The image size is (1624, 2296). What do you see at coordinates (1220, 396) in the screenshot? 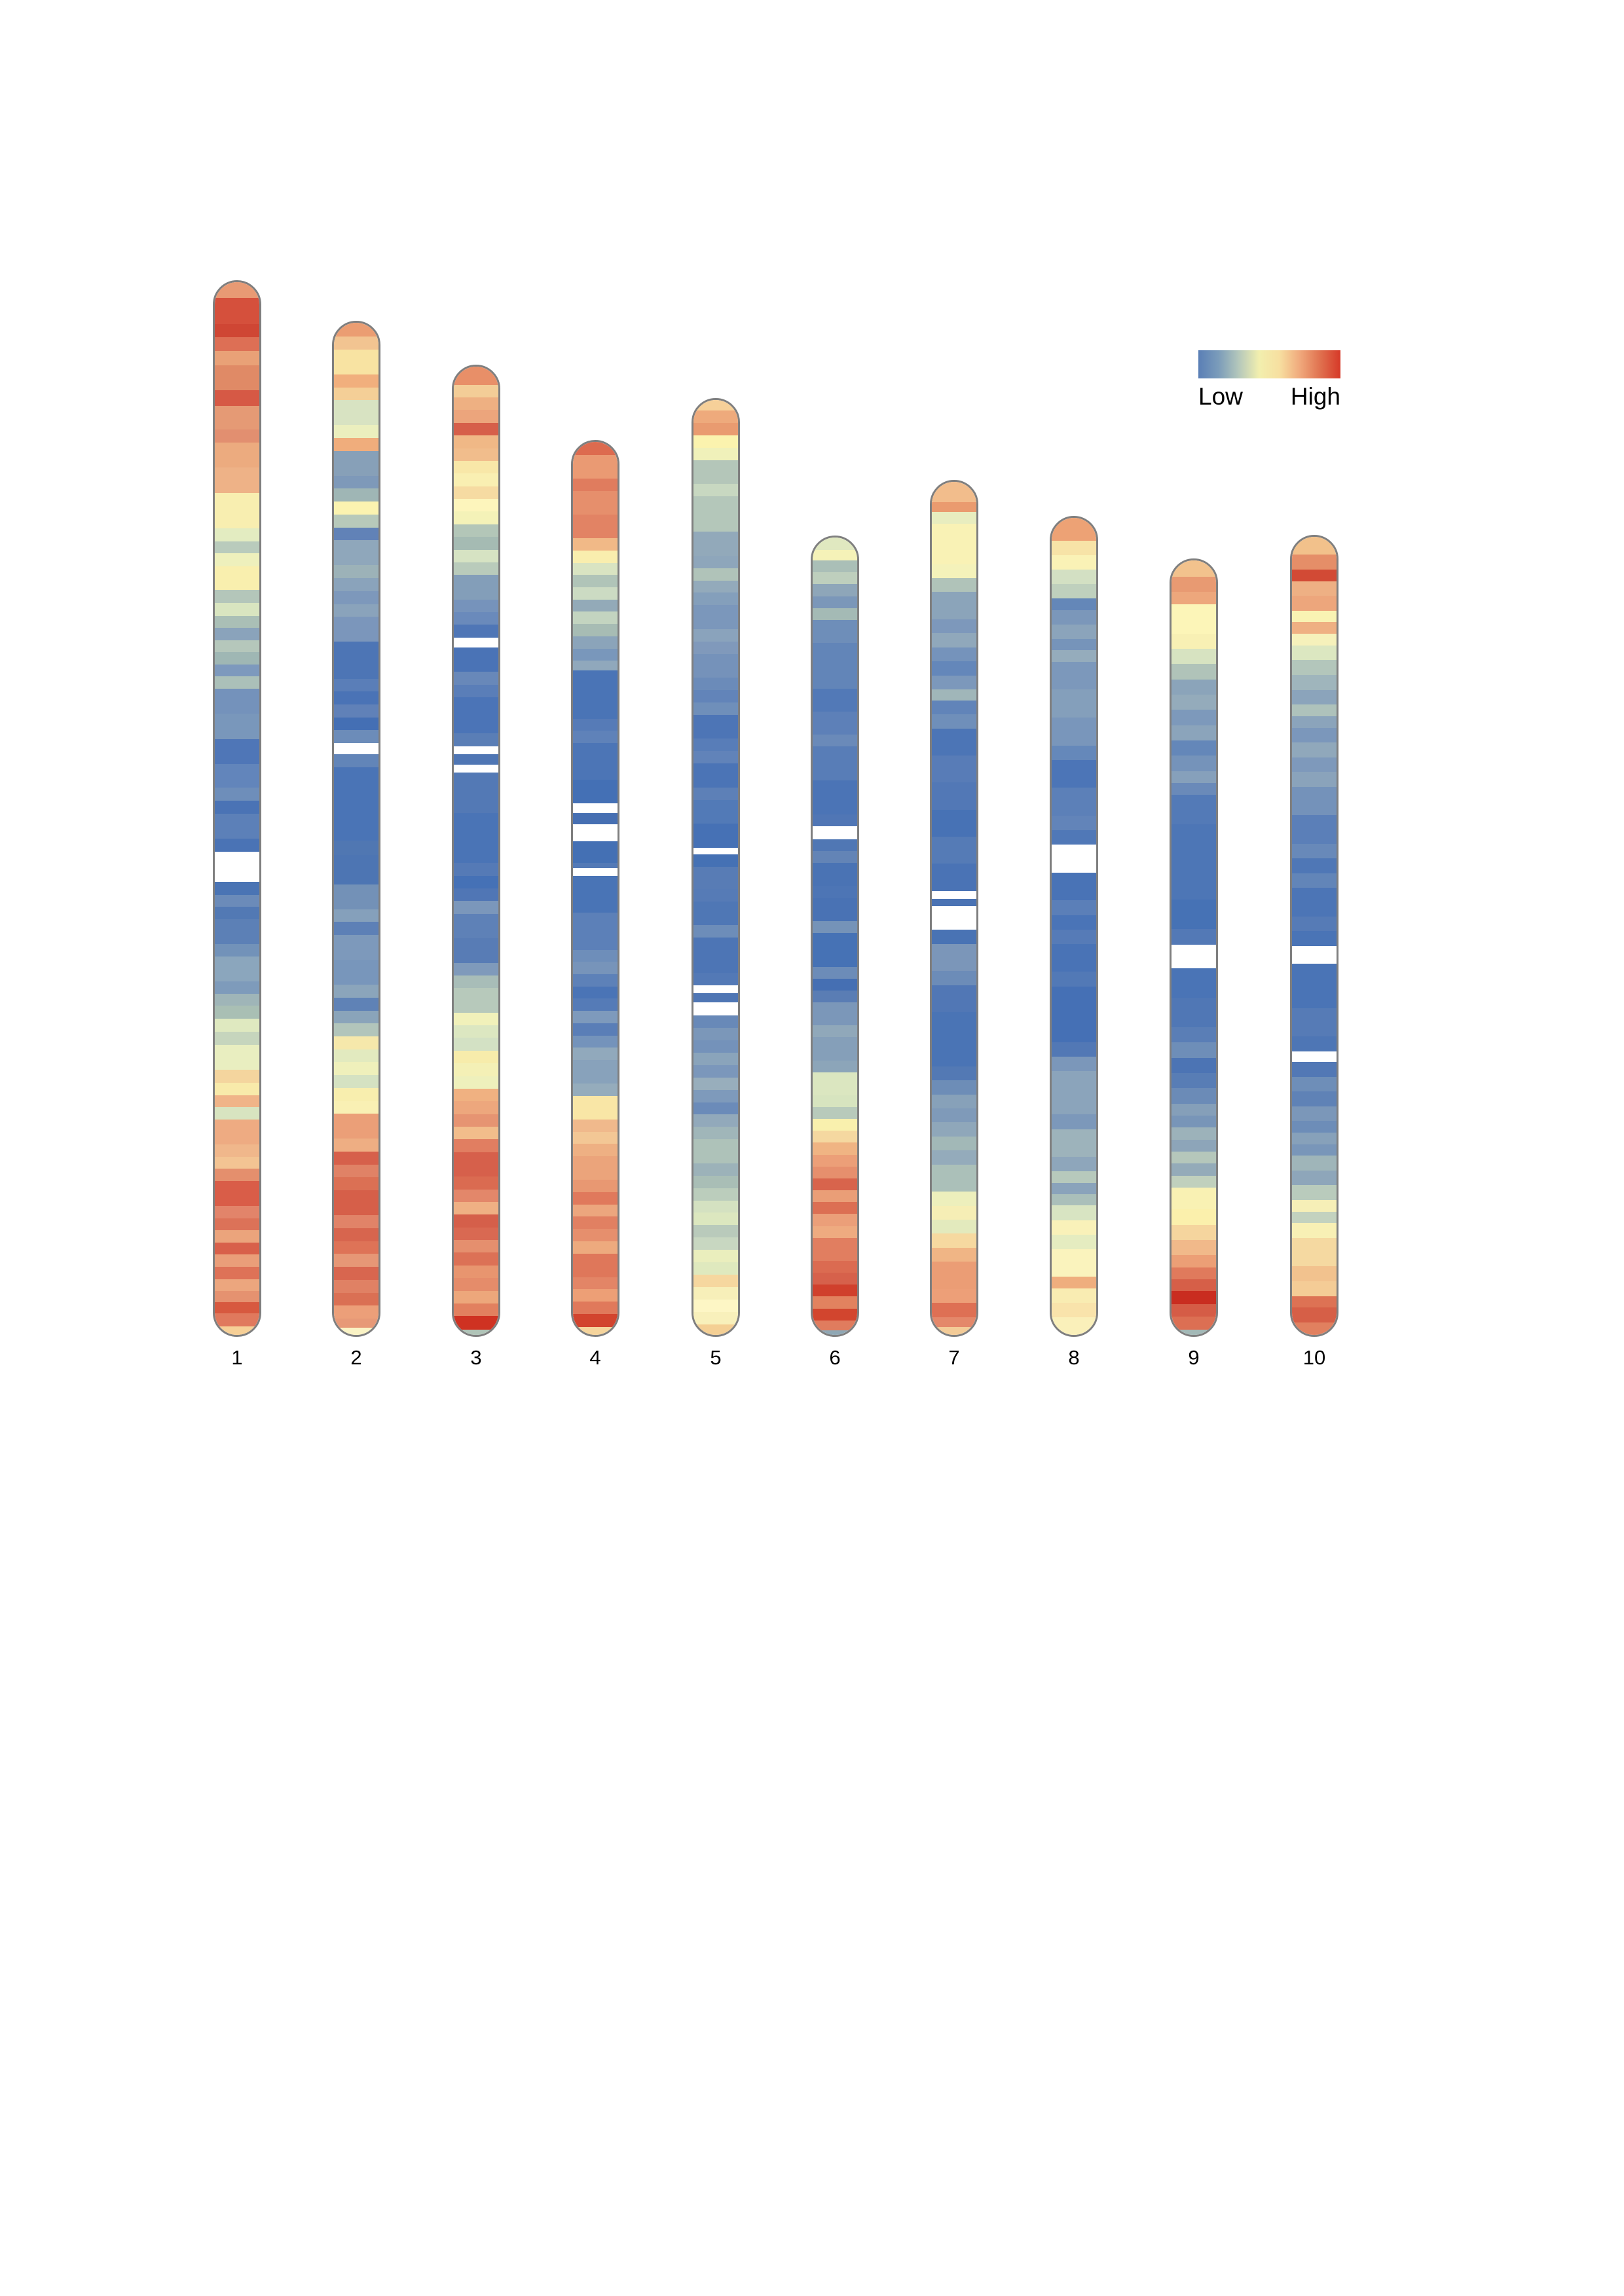
I see `legend-low-label: Low` at bounding box center [1220, 396].